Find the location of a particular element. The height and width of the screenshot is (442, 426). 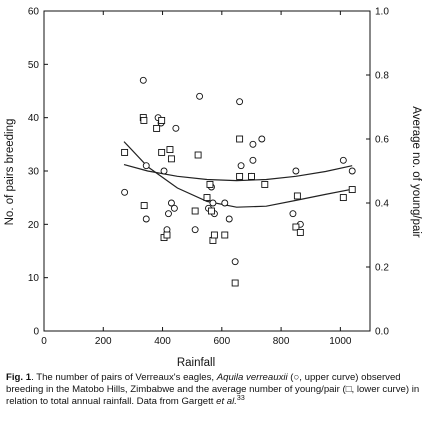

right-y-tick-label: 0.4 is located at coordinates (382, 204).